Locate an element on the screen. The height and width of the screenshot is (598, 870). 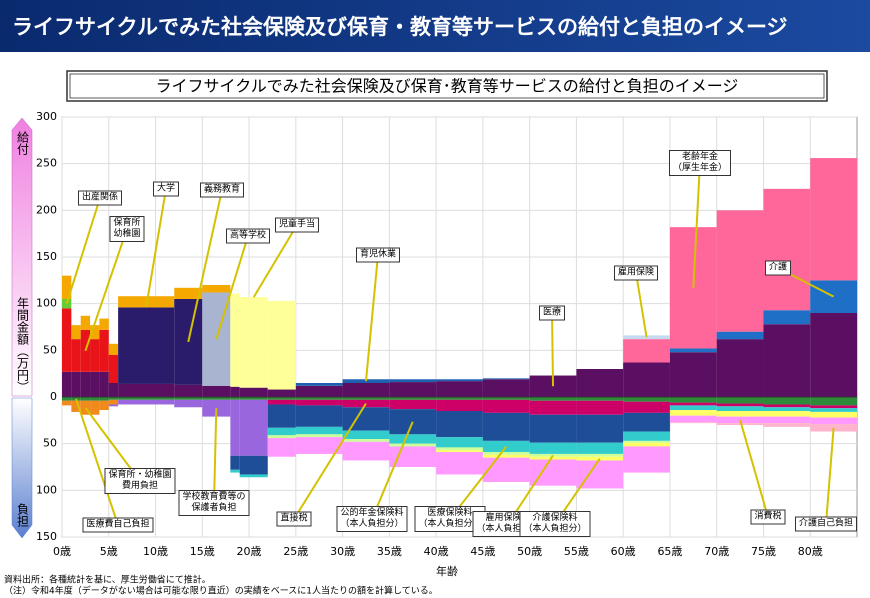
x-tick-label: 30歳 is located at coordinates (342, 551).